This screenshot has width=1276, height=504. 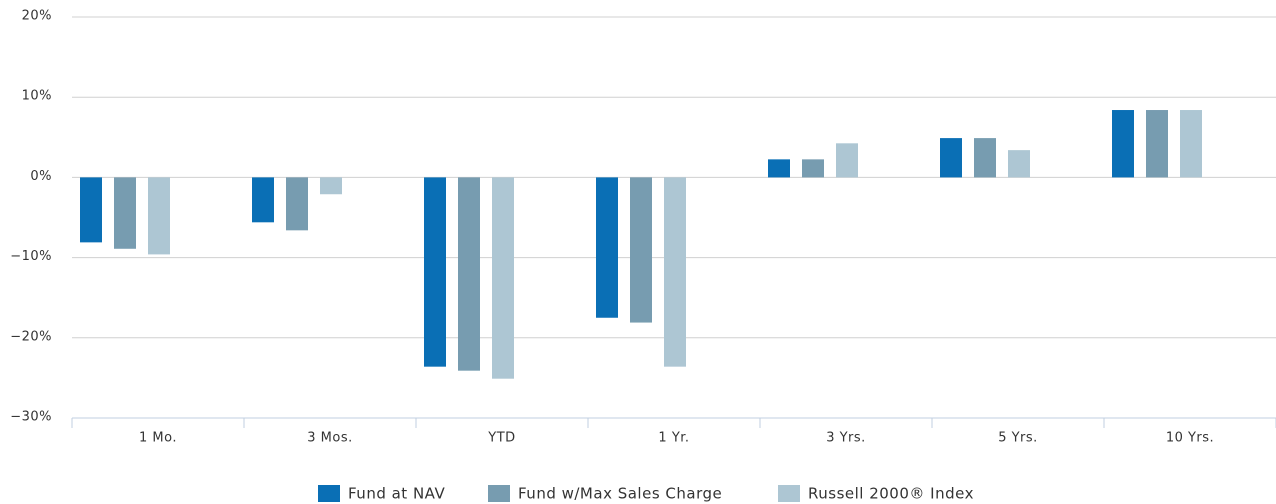 What do you see at coordinates (329, 438) in the screenshot?
I see `x-tick-label: 3 Mos.` at bounding box center [329, 438].